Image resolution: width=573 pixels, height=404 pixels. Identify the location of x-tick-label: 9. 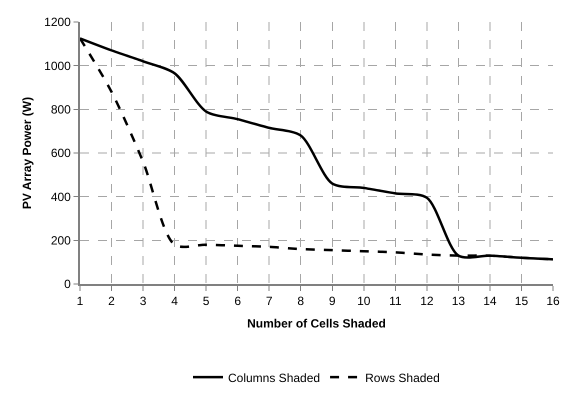
(332, 301).